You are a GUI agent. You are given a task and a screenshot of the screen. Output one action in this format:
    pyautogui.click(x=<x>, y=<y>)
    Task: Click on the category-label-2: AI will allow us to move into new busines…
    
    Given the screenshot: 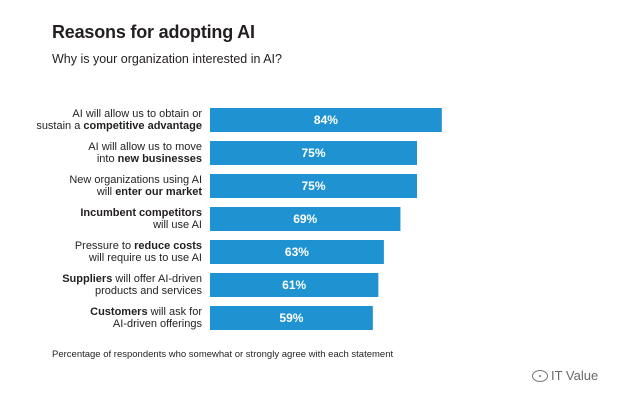 What is the action you would take?
    pyautogui.click(x=145, y=153)
    